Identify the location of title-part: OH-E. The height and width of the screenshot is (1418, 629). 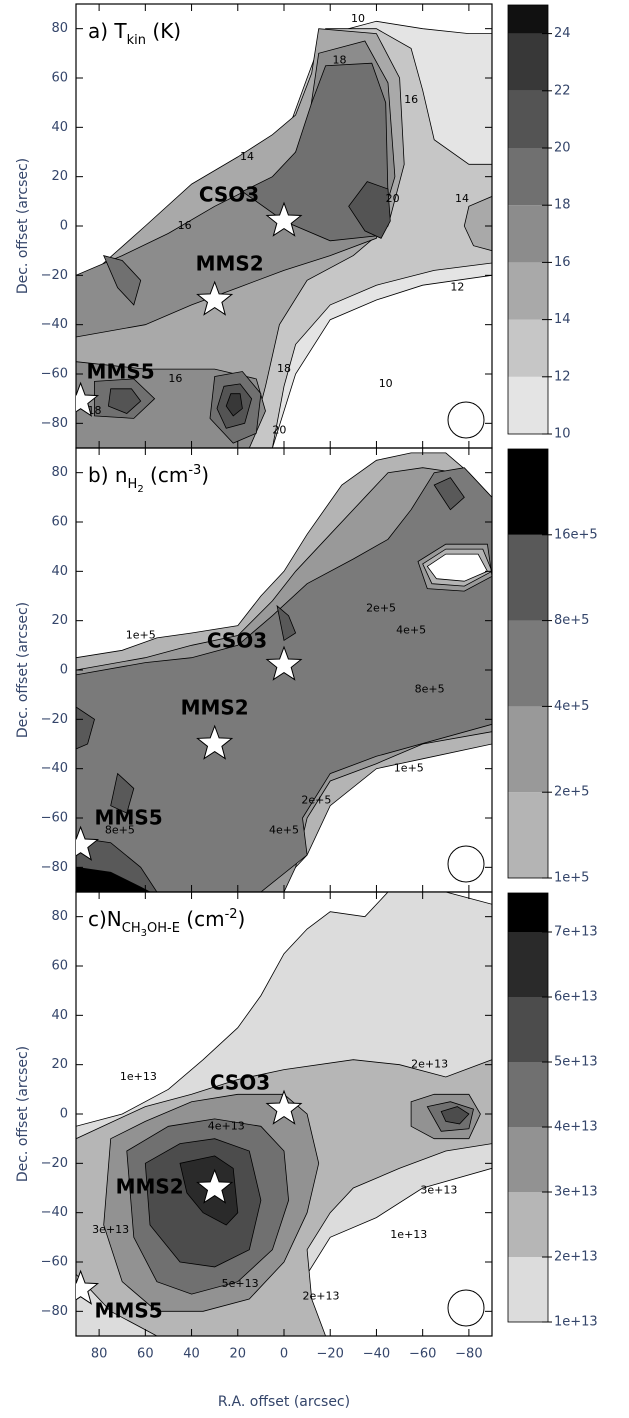
(163, 928).